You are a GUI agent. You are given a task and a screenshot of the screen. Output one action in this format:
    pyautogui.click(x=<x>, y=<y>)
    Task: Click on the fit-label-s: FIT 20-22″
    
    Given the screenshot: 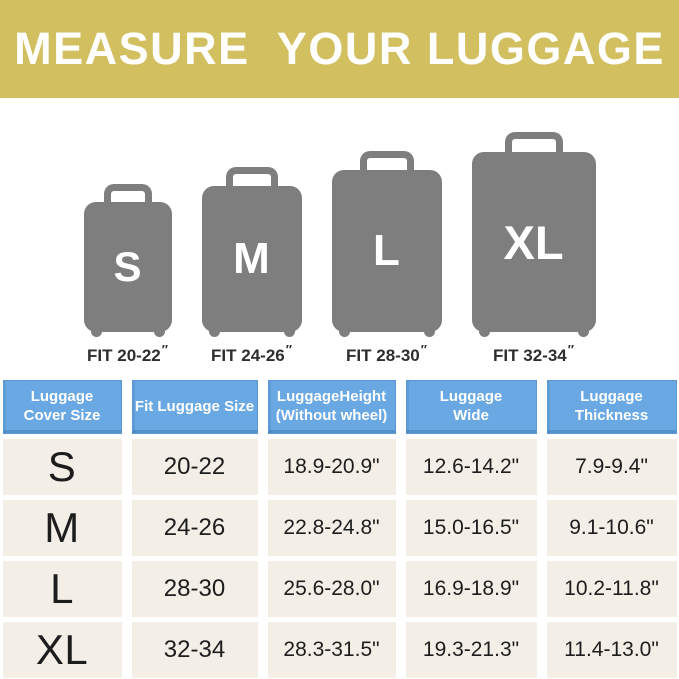 What is the action you would take?
    pyautogui.click(x=127, y=354)
    